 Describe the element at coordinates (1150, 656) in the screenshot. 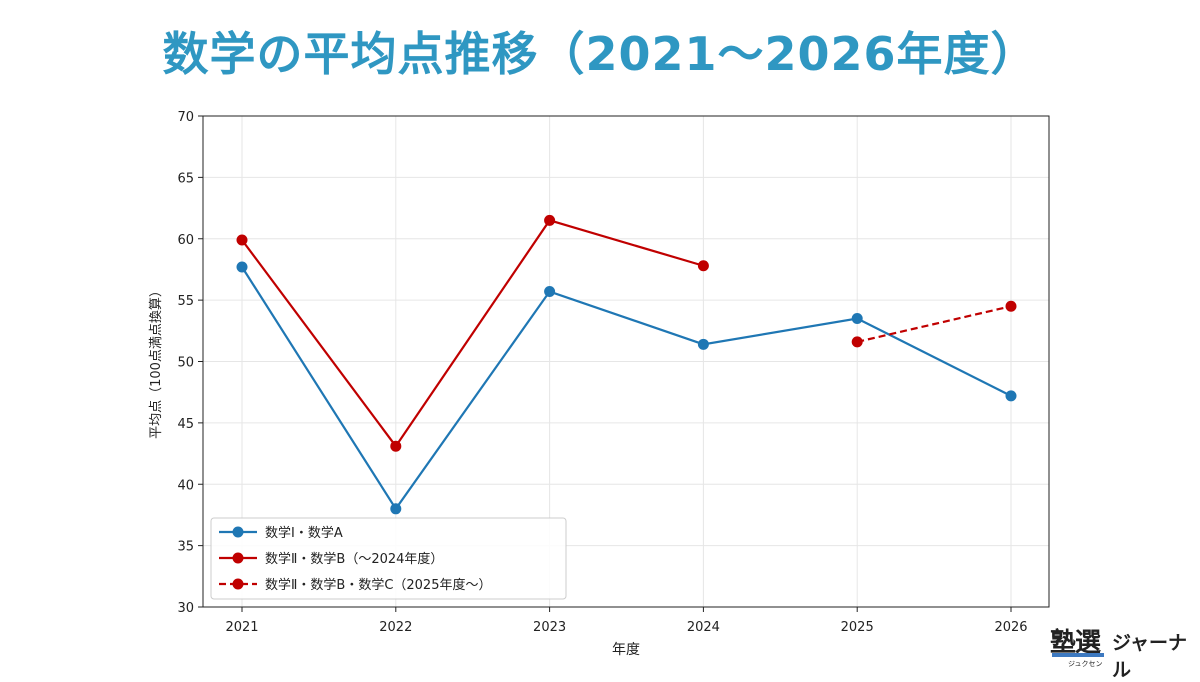

I see `brand-subtitle: ジャーナル` at that location.